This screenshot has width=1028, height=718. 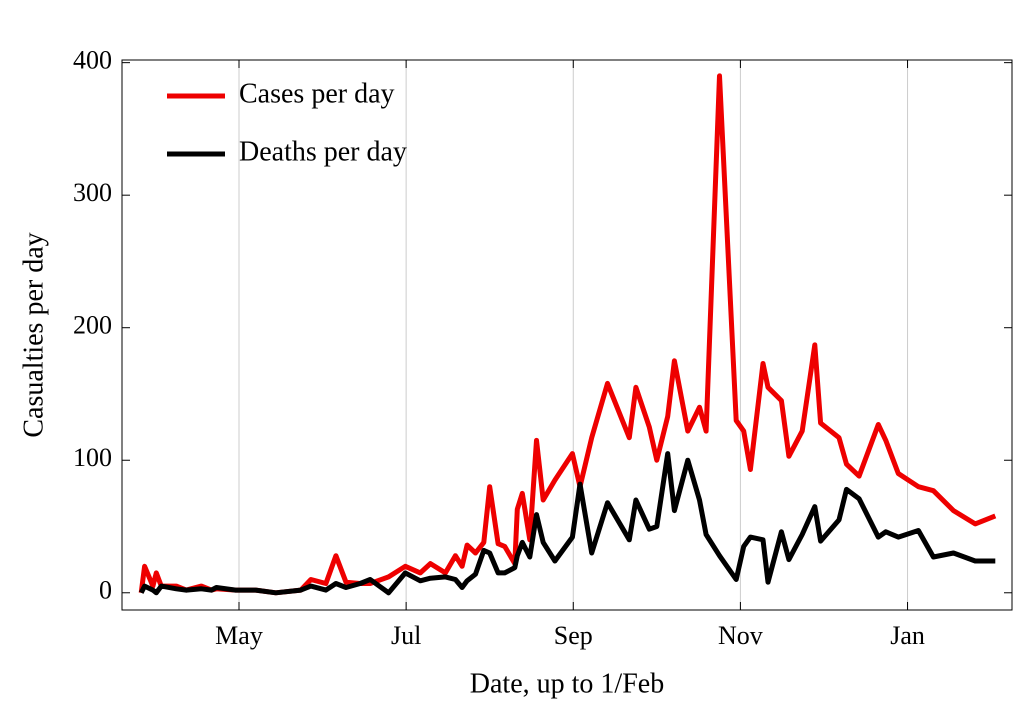 What do you see at coordinates (92, 192) in the screenshot?
I see `y-tick-label: 300` at bounding box center [92, 192].